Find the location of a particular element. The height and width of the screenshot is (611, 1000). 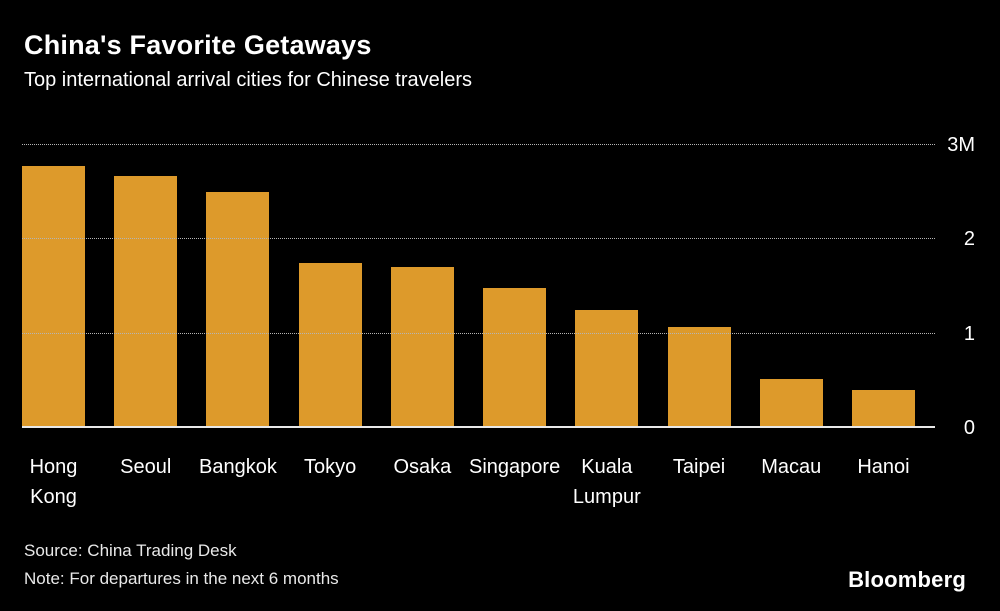

x-axis-baseline is located at coordinates (478, 427).